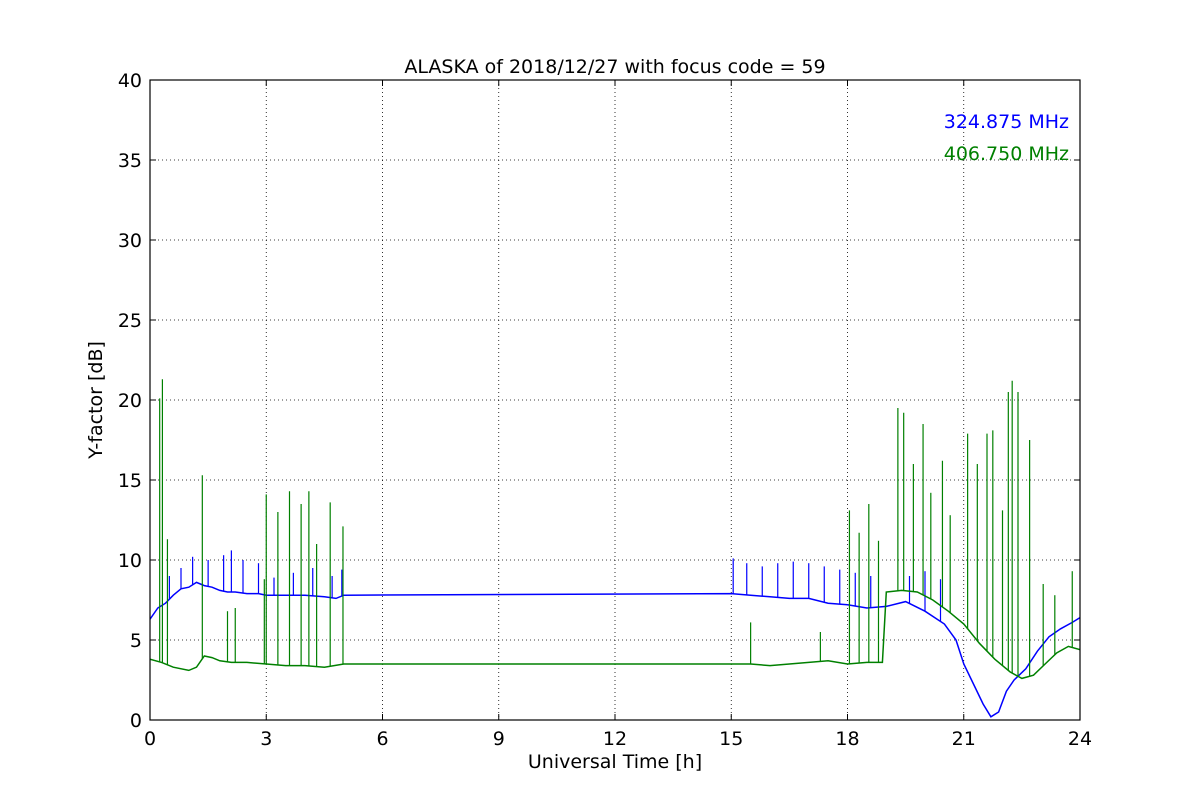 The height and width of the screenshot is (800, 1200). Describe the element at coordinates (130, 401) in the screenshot. I see `y-tick-label: 20` at that location.